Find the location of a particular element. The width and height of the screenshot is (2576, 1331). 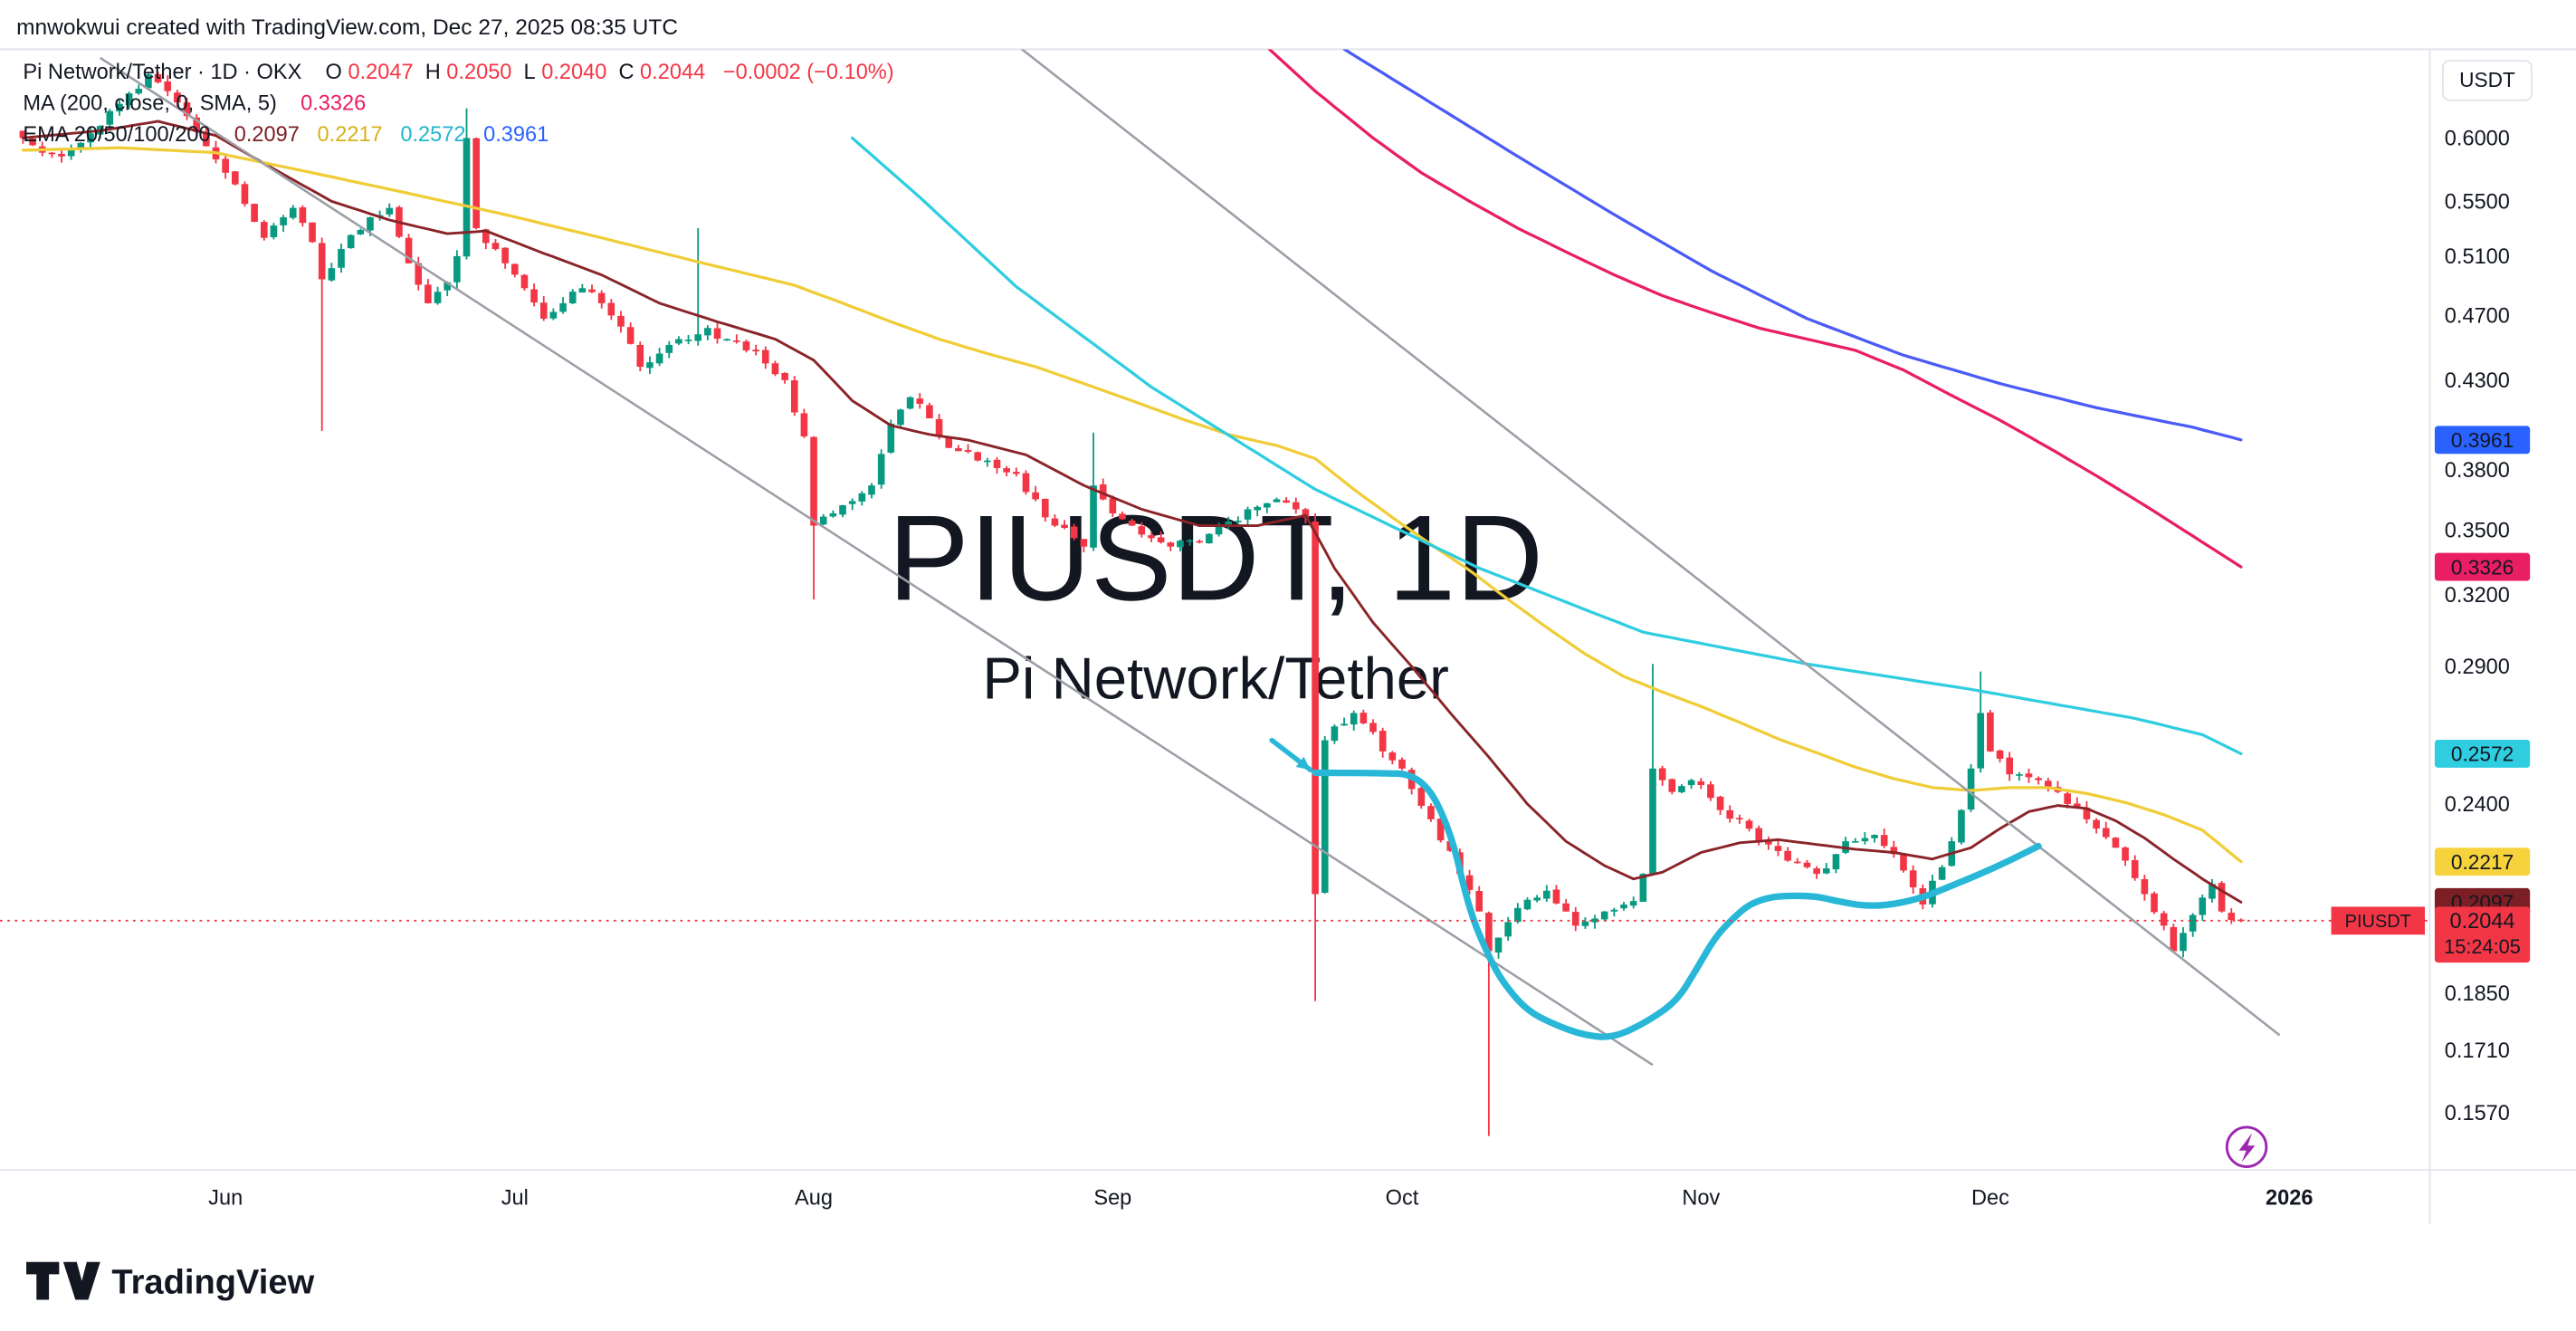

freehand-drawing-layer is located at coordinates (1655, 888).